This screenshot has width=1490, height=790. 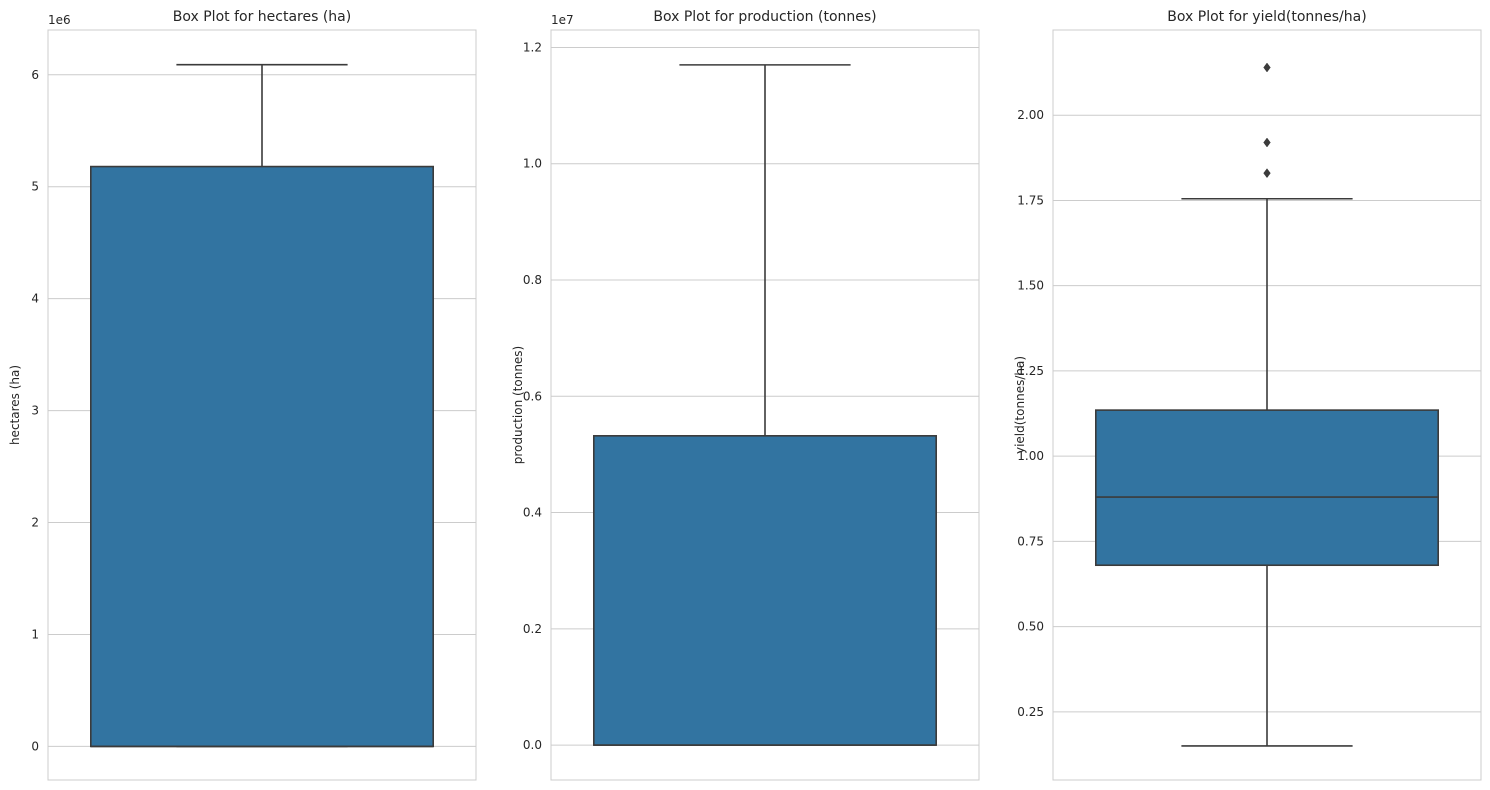 I want to click on y-axis-label: production (tonnes), so click(x=518, y=405).